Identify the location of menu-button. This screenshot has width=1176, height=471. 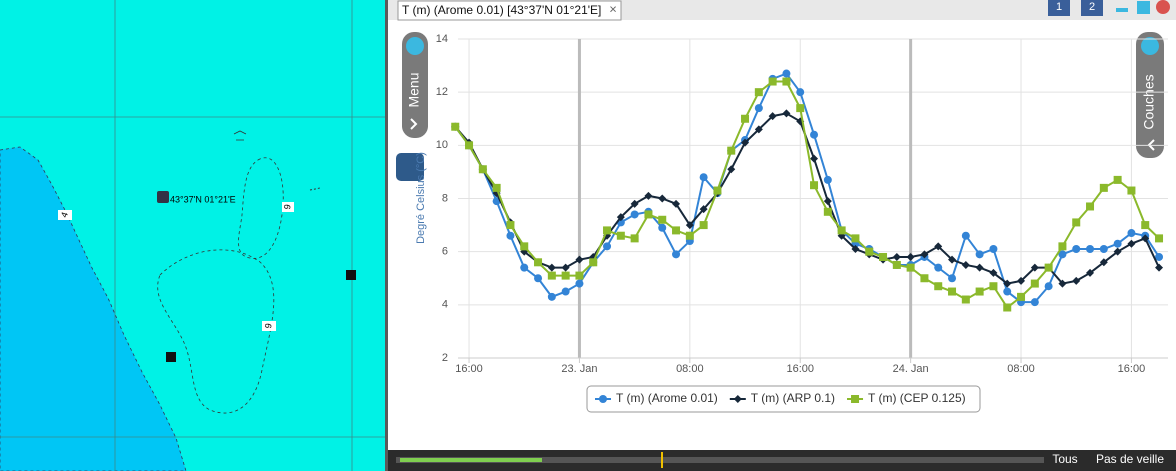
(415, 85).